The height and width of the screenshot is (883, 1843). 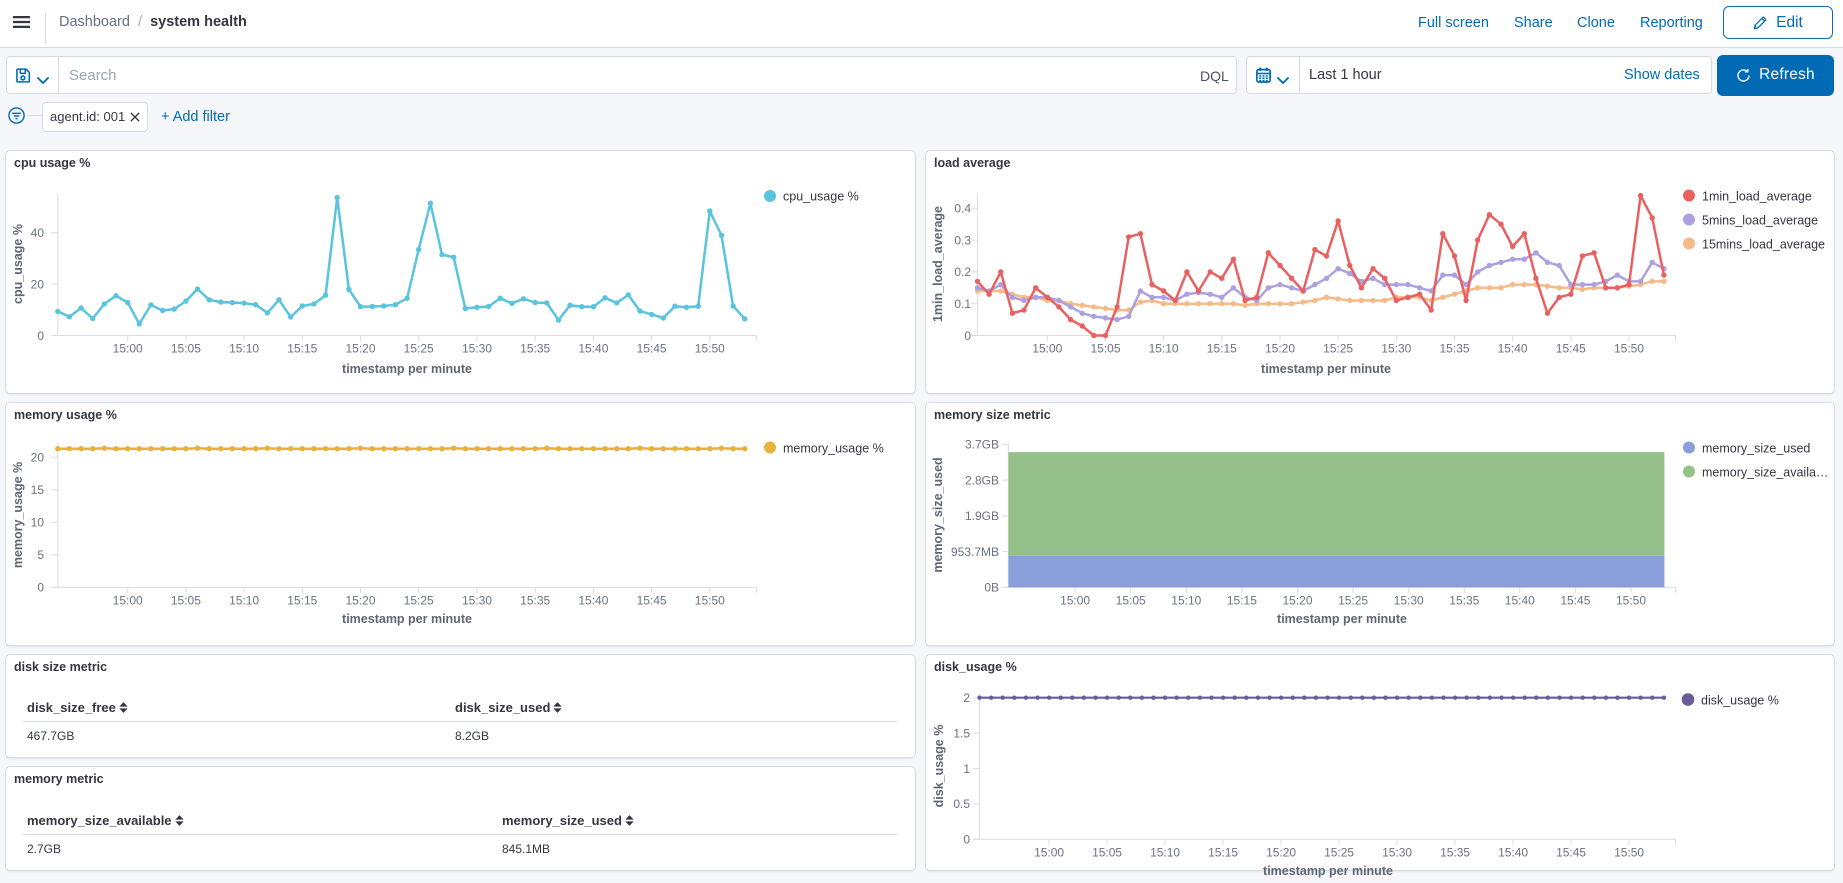 I want to click on svg-text: 5, so click(x=40, y=555).